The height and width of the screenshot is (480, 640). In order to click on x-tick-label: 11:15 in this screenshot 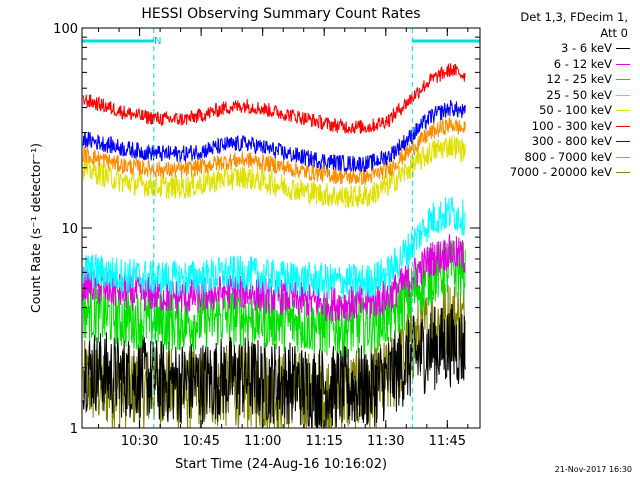, I will do `click(323, 441)`.